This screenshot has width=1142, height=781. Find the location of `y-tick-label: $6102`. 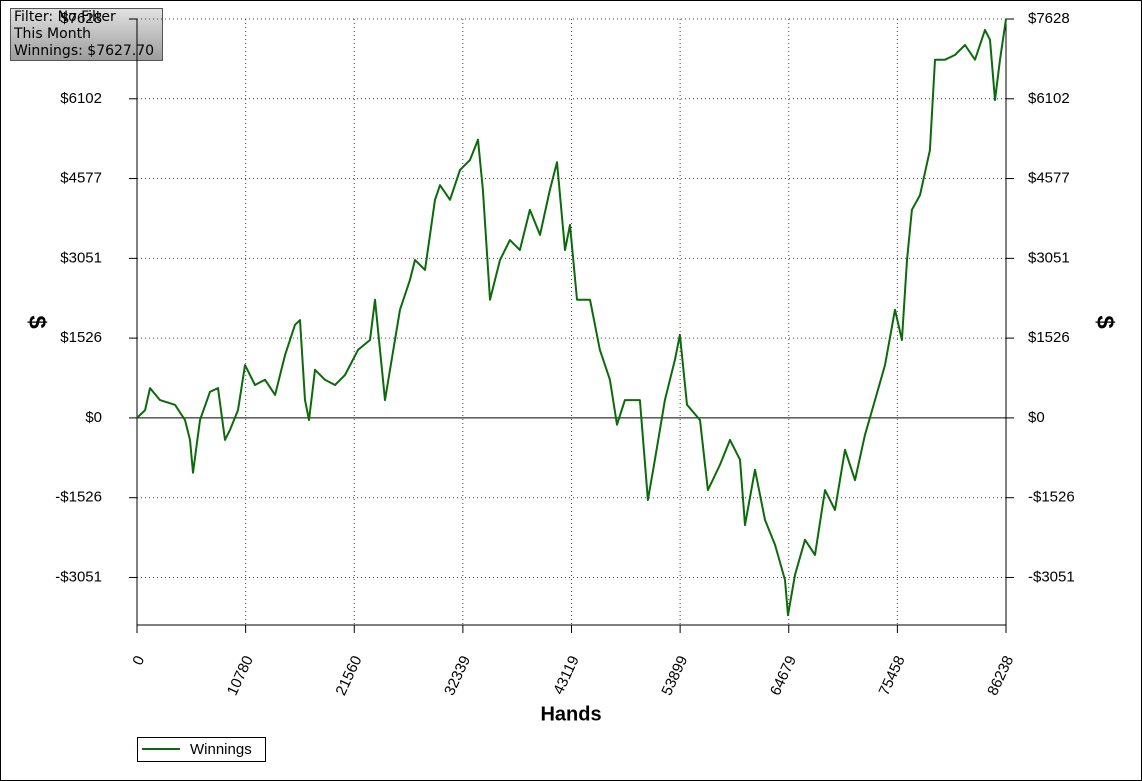

y-tick-label: $6102 is located at coordinates (81, 98).